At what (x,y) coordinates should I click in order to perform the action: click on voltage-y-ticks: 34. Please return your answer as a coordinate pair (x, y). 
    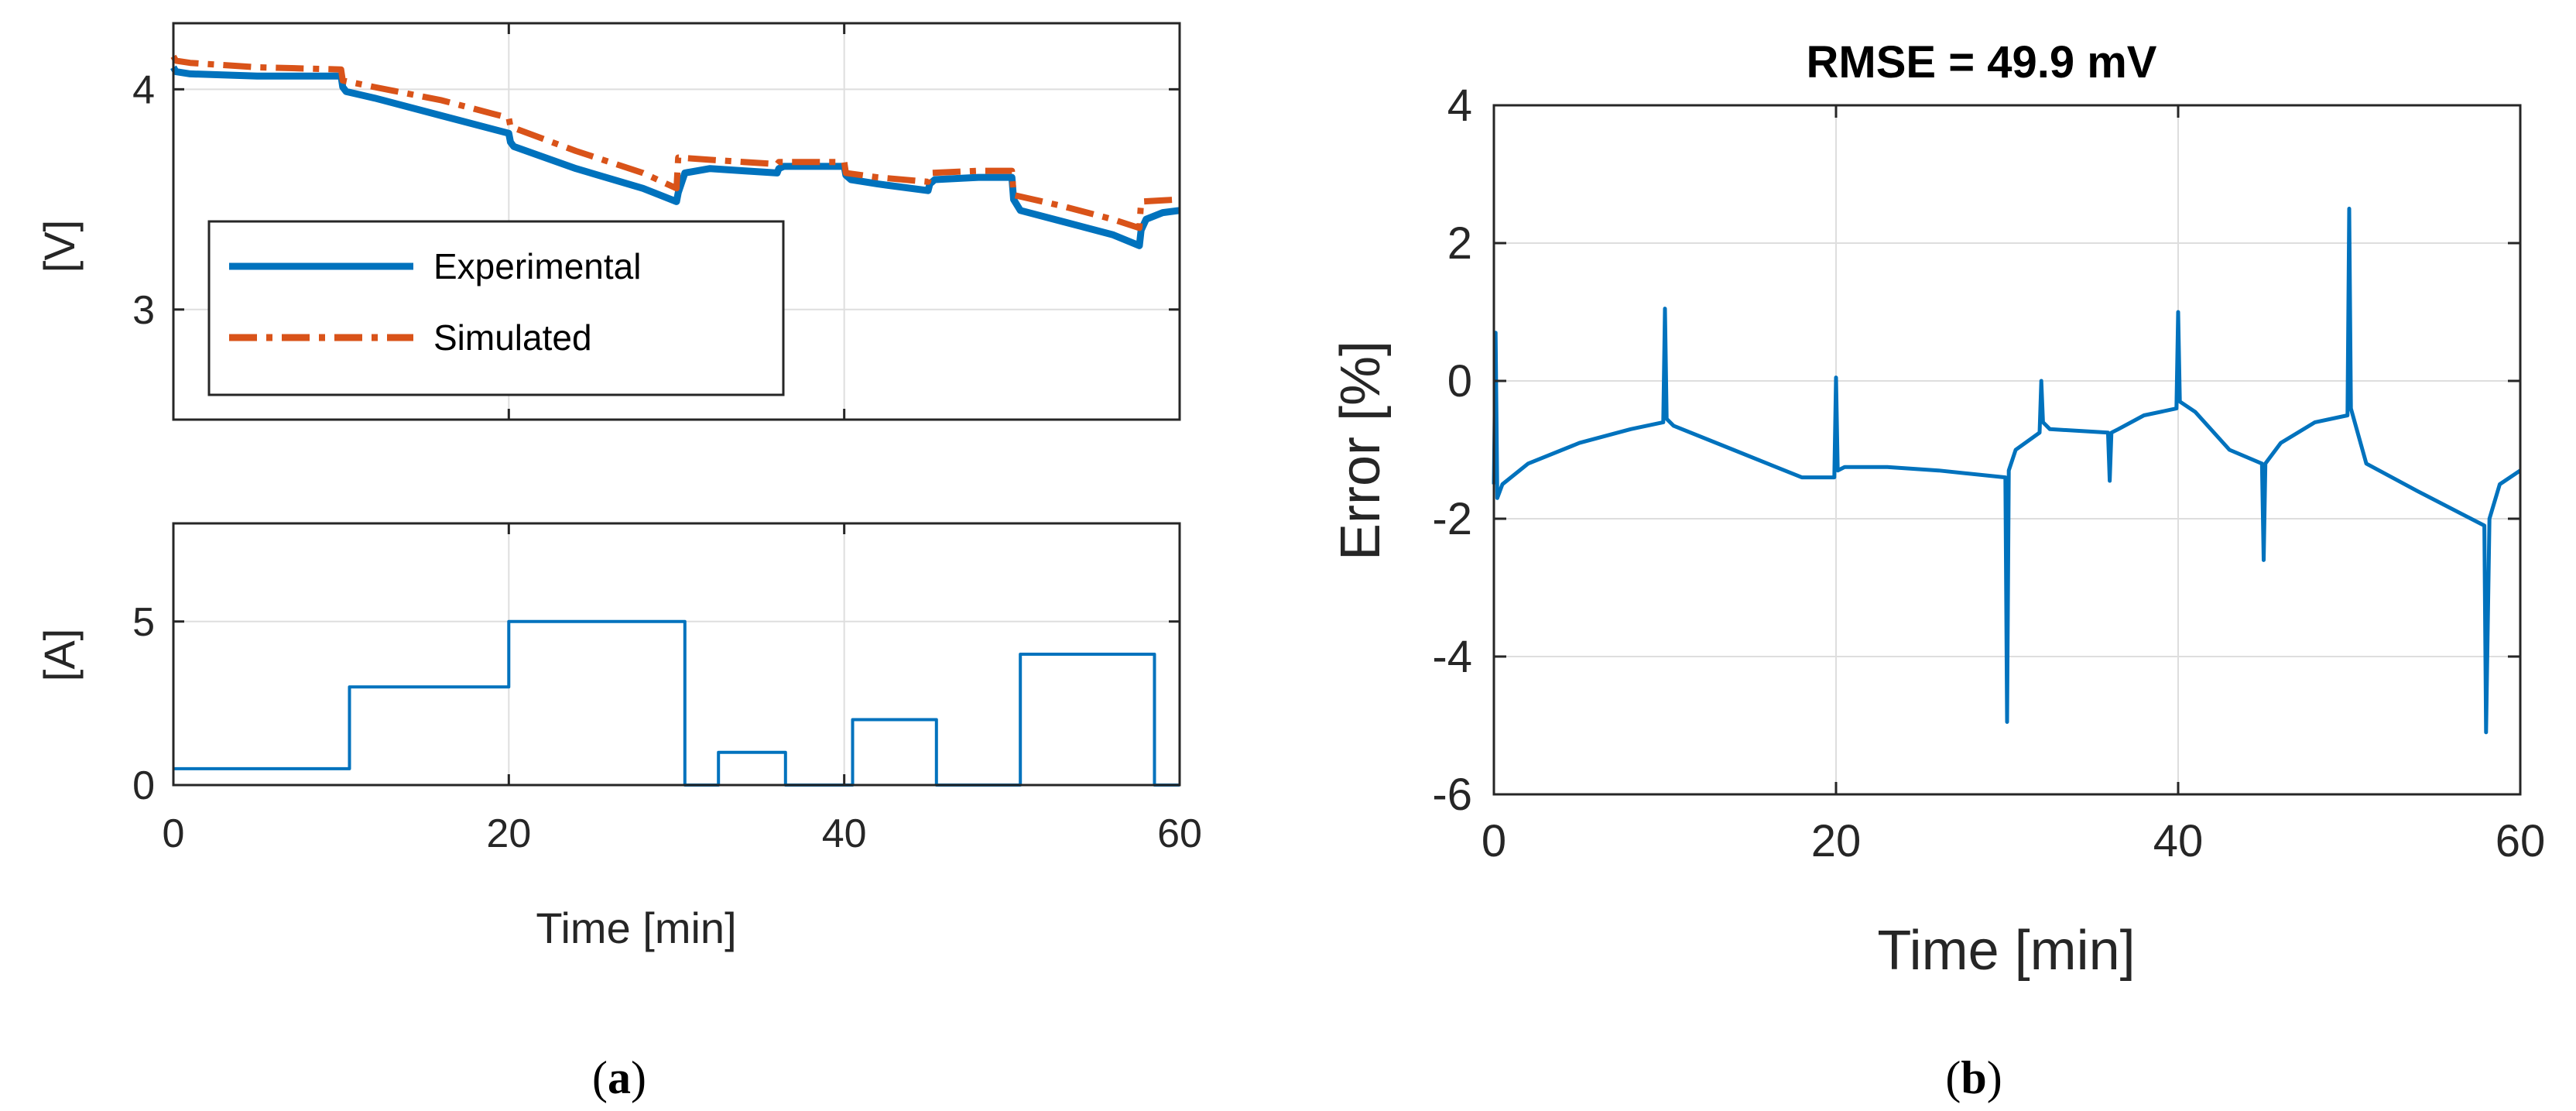
    Looking at the image, I should click on (656, 222).